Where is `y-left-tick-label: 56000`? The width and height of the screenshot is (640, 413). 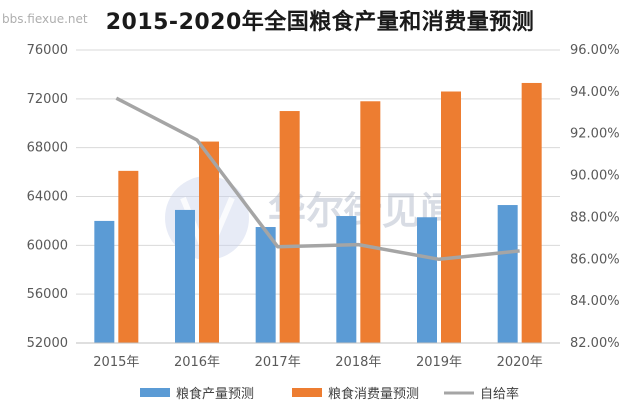
y-left-tick-label: 56000 is located at coordinates (47, 294).